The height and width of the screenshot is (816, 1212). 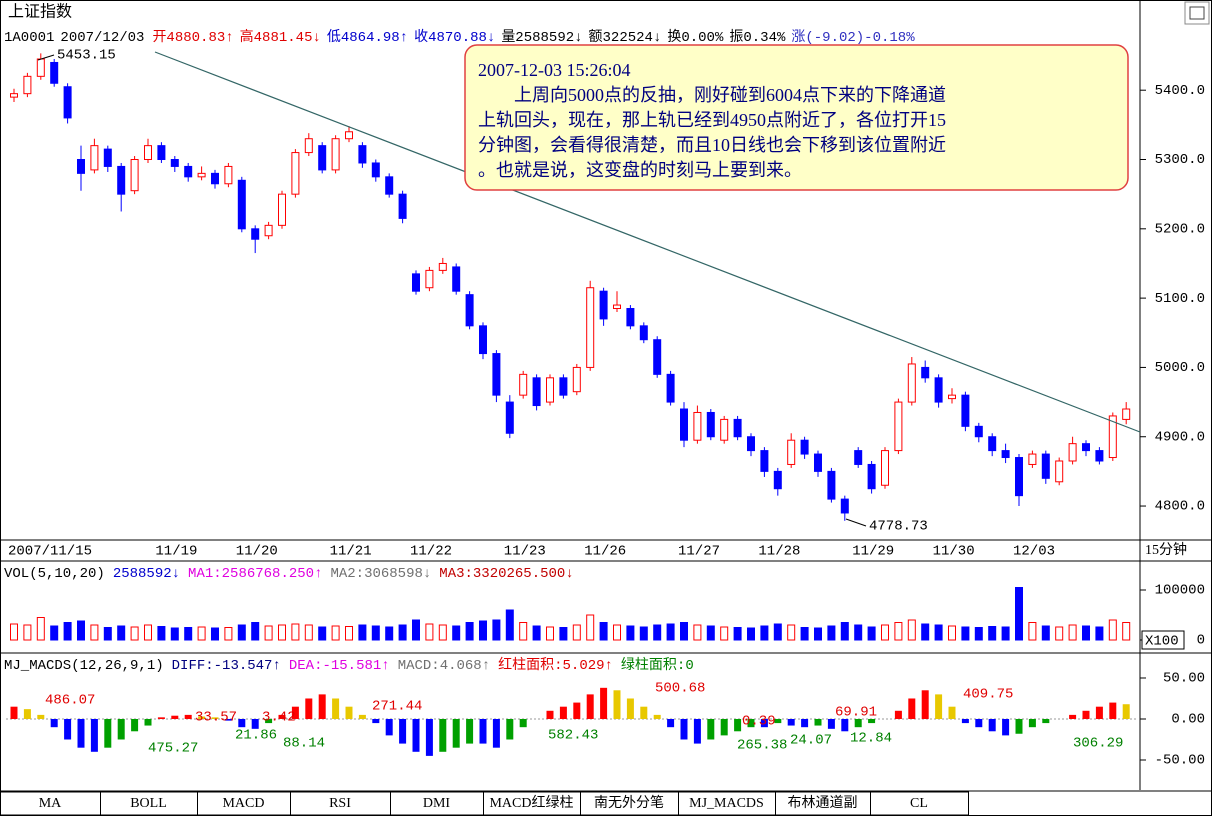 What do you see at coordinates (1201, 641) in the screenshot?
I see `y-tick-label: 0` at bounding box center [1201, 641].